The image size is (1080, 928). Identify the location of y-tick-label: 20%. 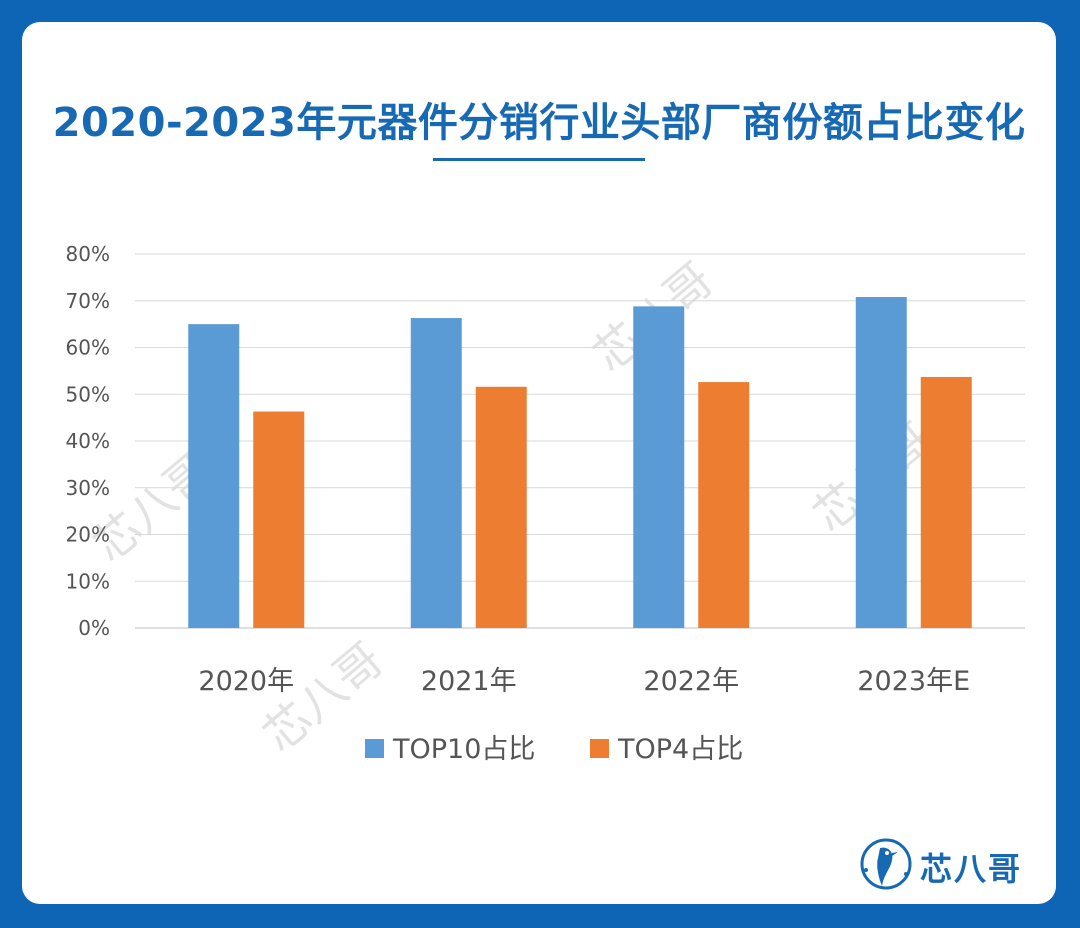
(88, 535).